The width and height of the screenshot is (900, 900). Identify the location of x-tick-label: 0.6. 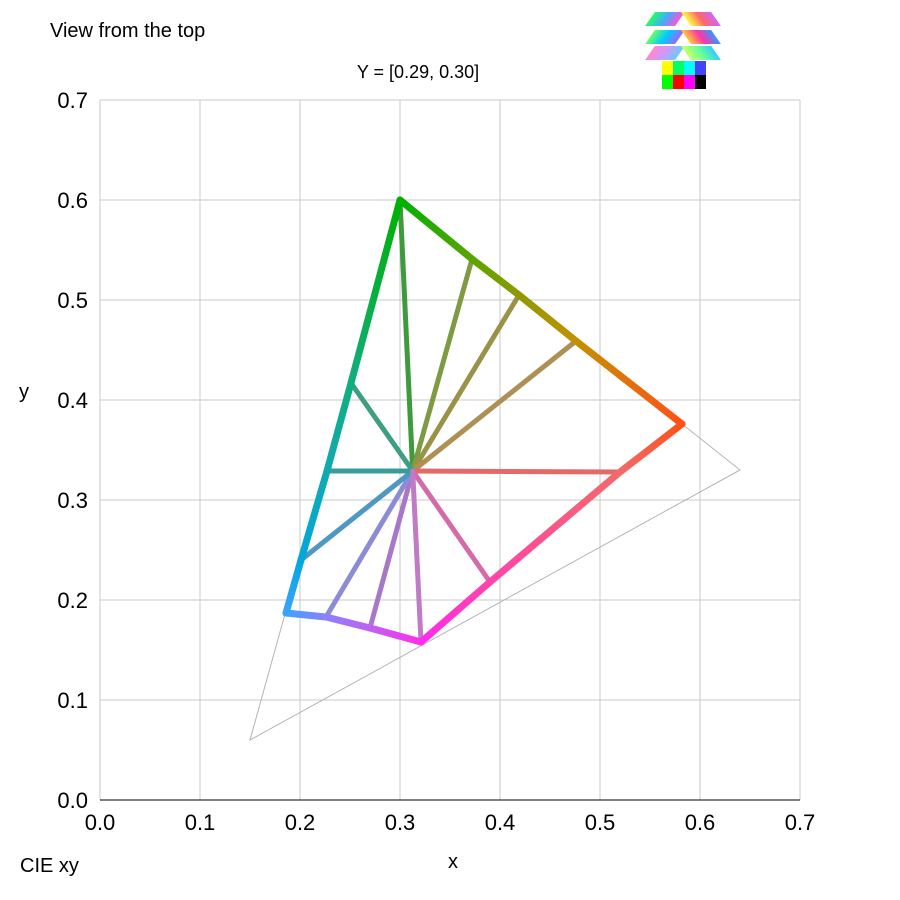
(700, 822).